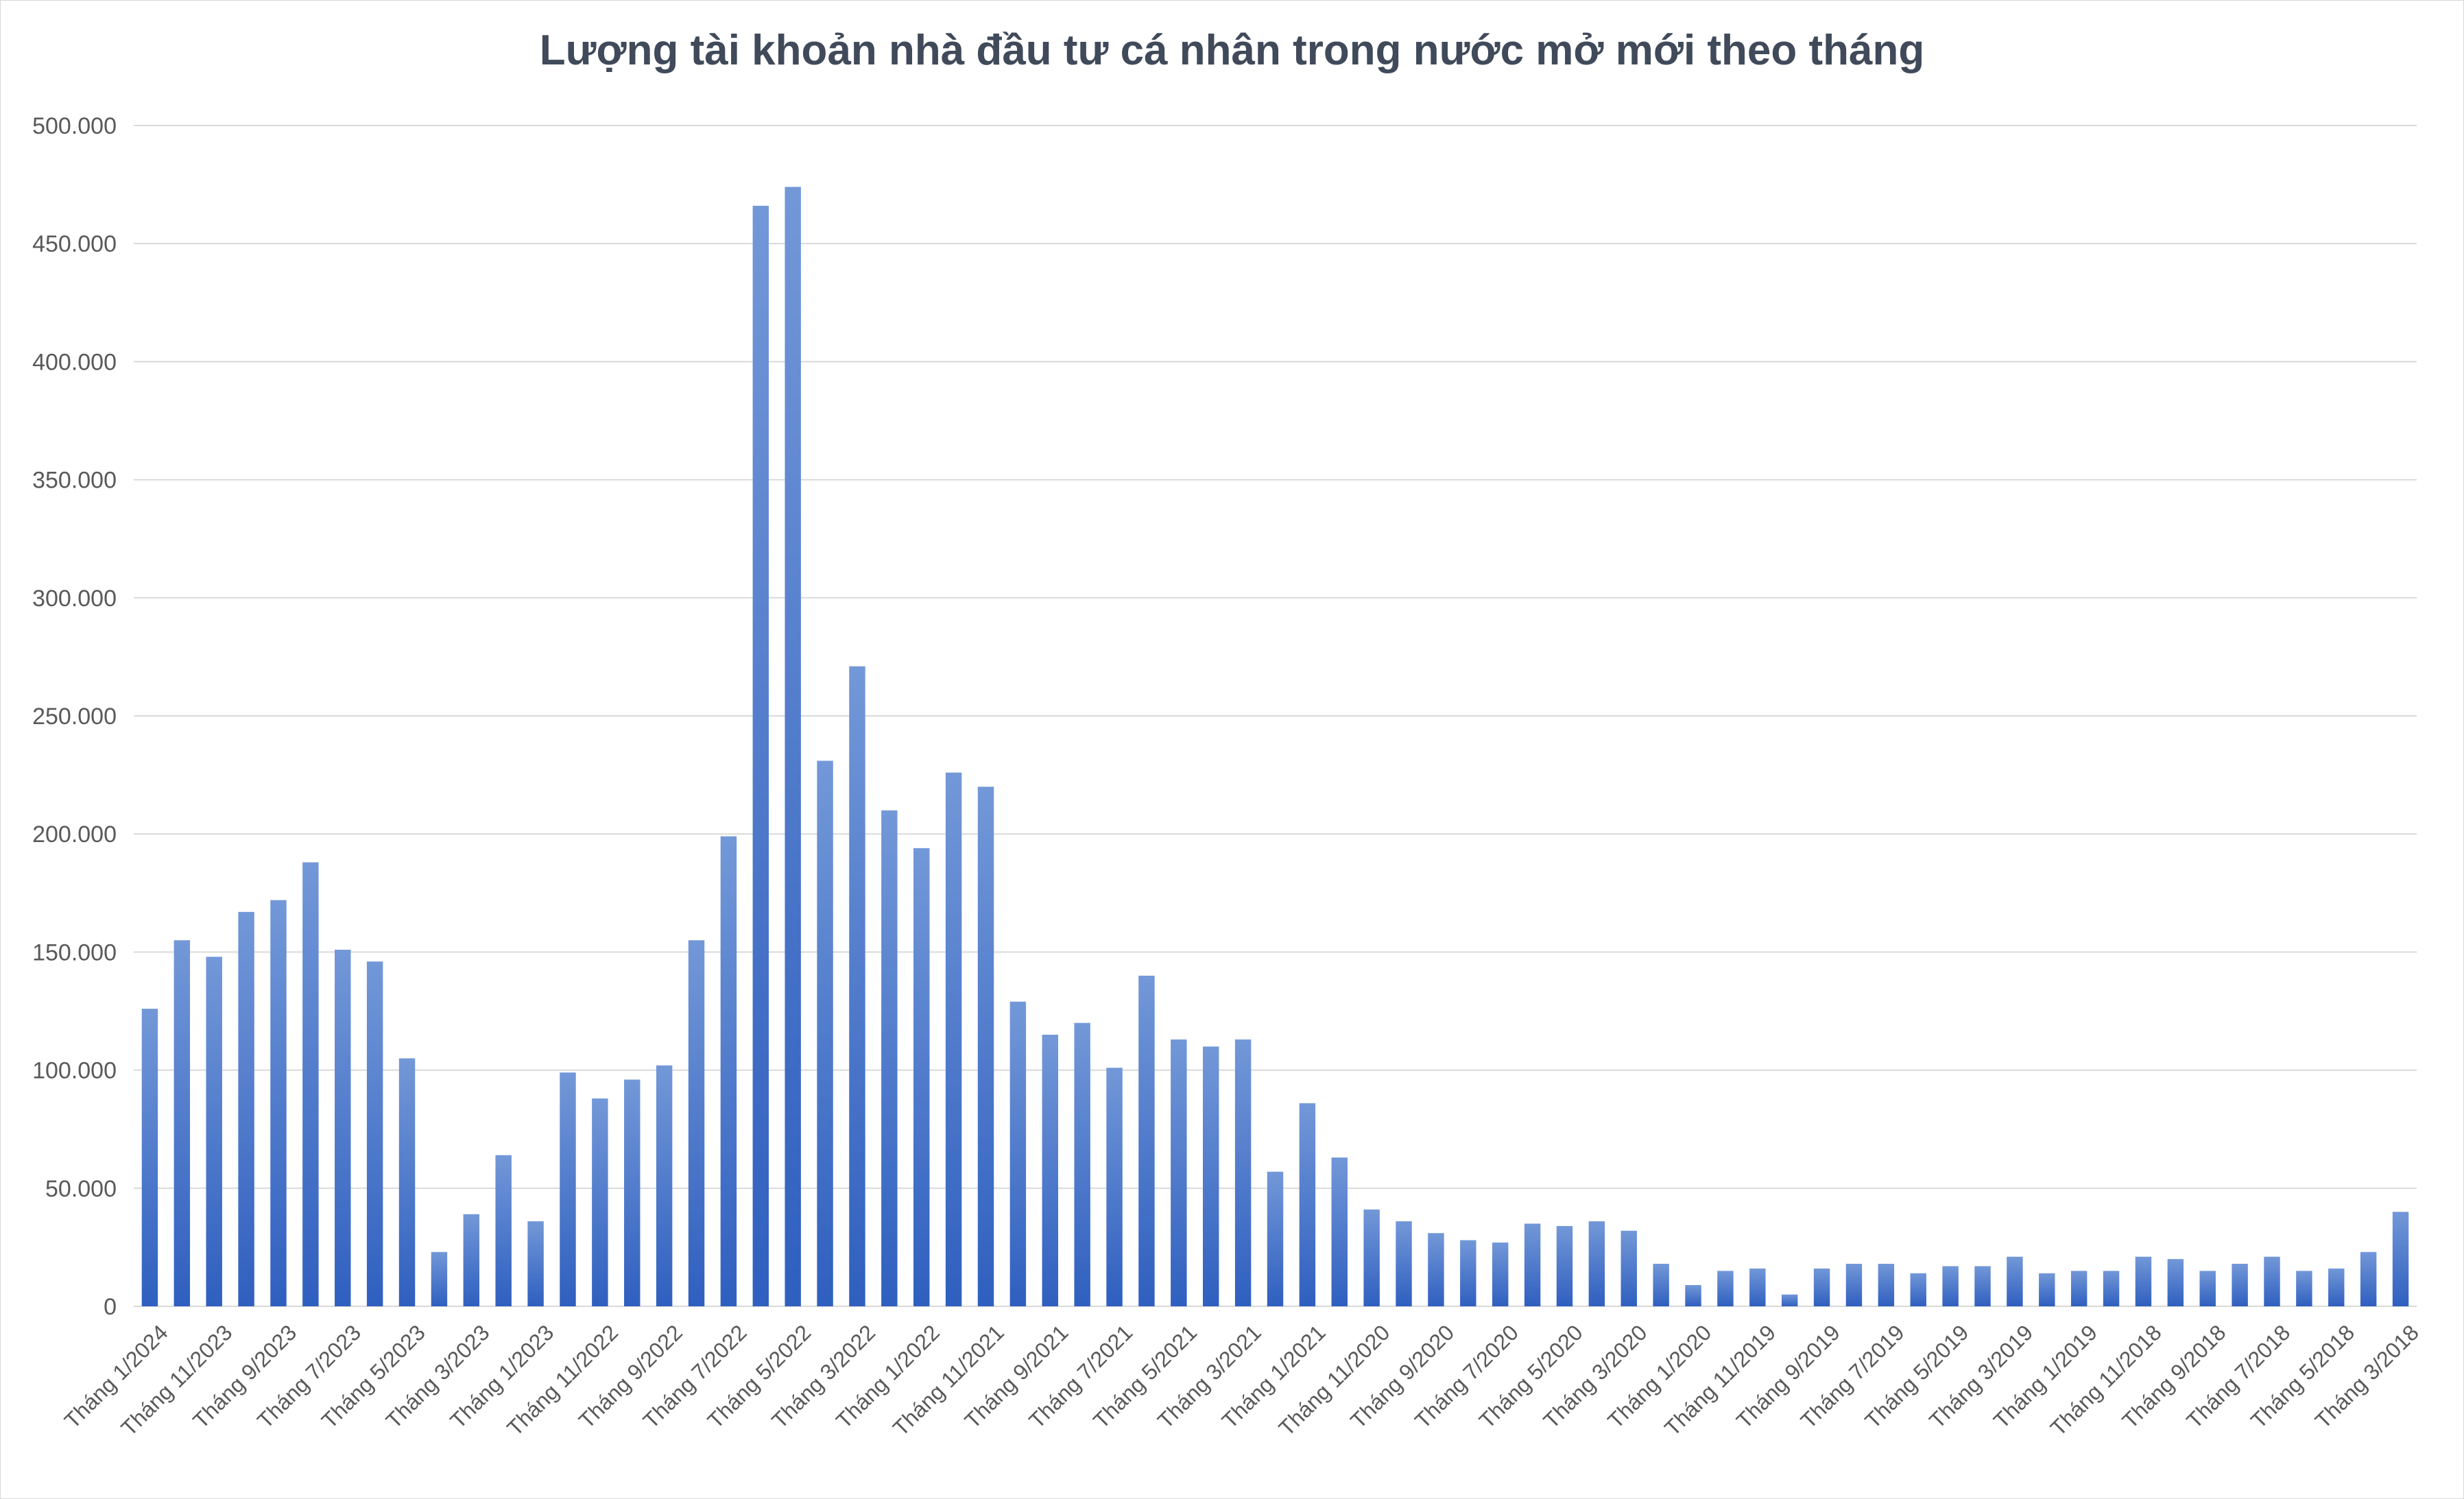  I want to click on y-tick-label: 50.000, so click(81, 1189).